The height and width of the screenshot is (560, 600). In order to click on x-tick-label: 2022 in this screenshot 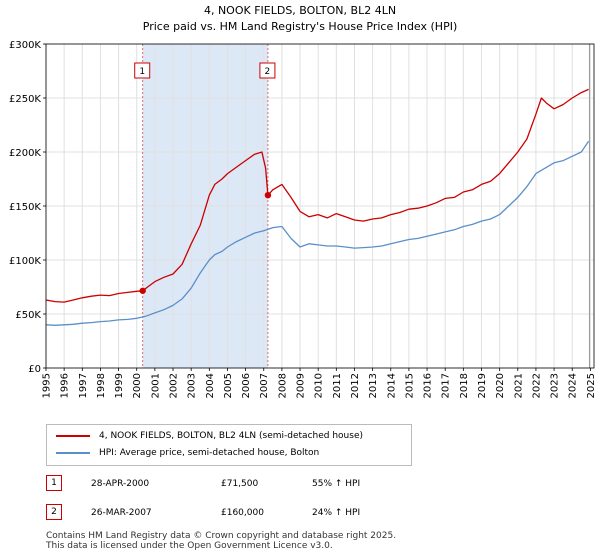, I will do `click(536, 385)`.